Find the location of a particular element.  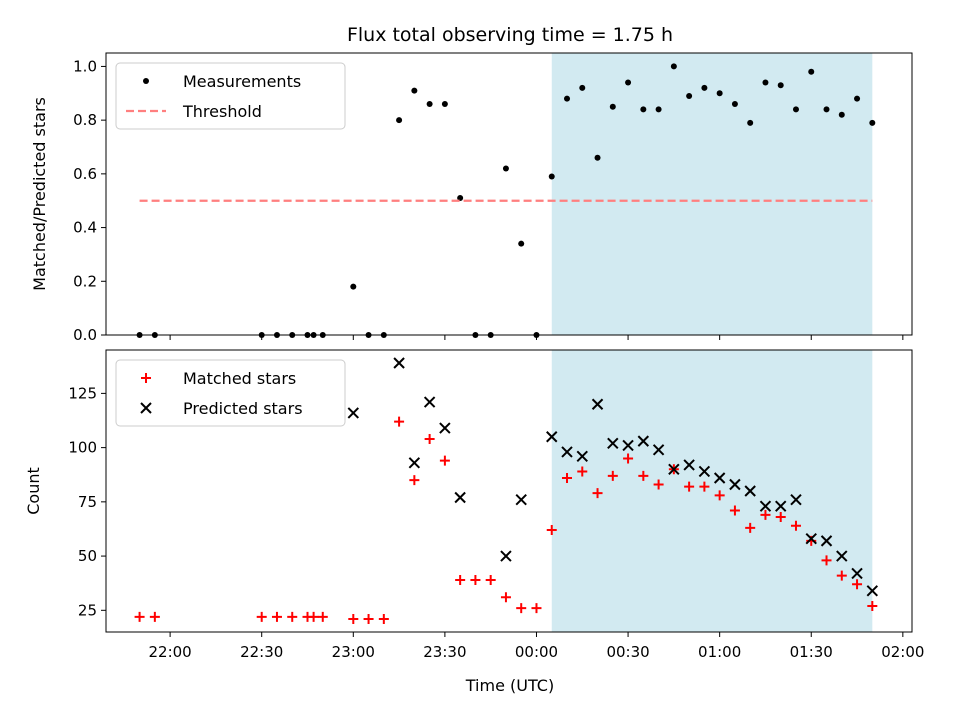

y-tick-label: 0.8 is located at coordinates (85, 120).